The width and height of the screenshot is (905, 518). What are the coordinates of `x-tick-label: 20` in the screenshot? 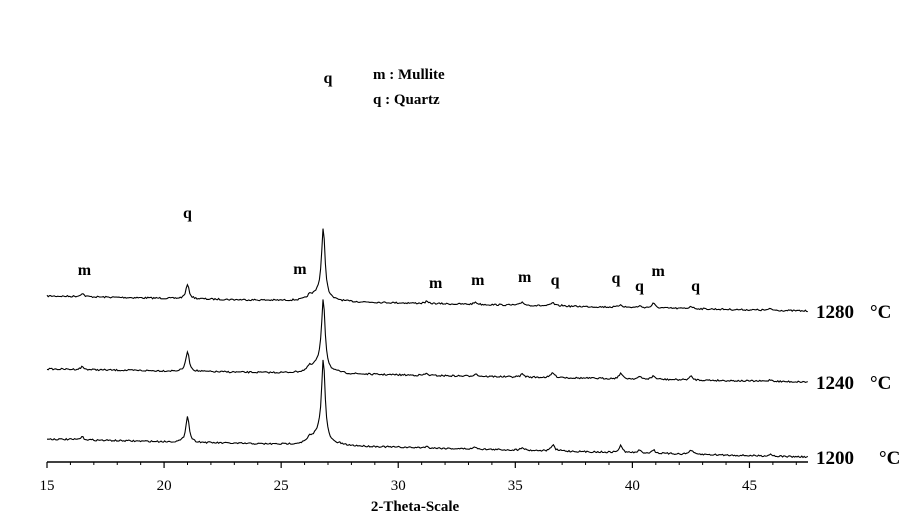 It's located at (164, 486).